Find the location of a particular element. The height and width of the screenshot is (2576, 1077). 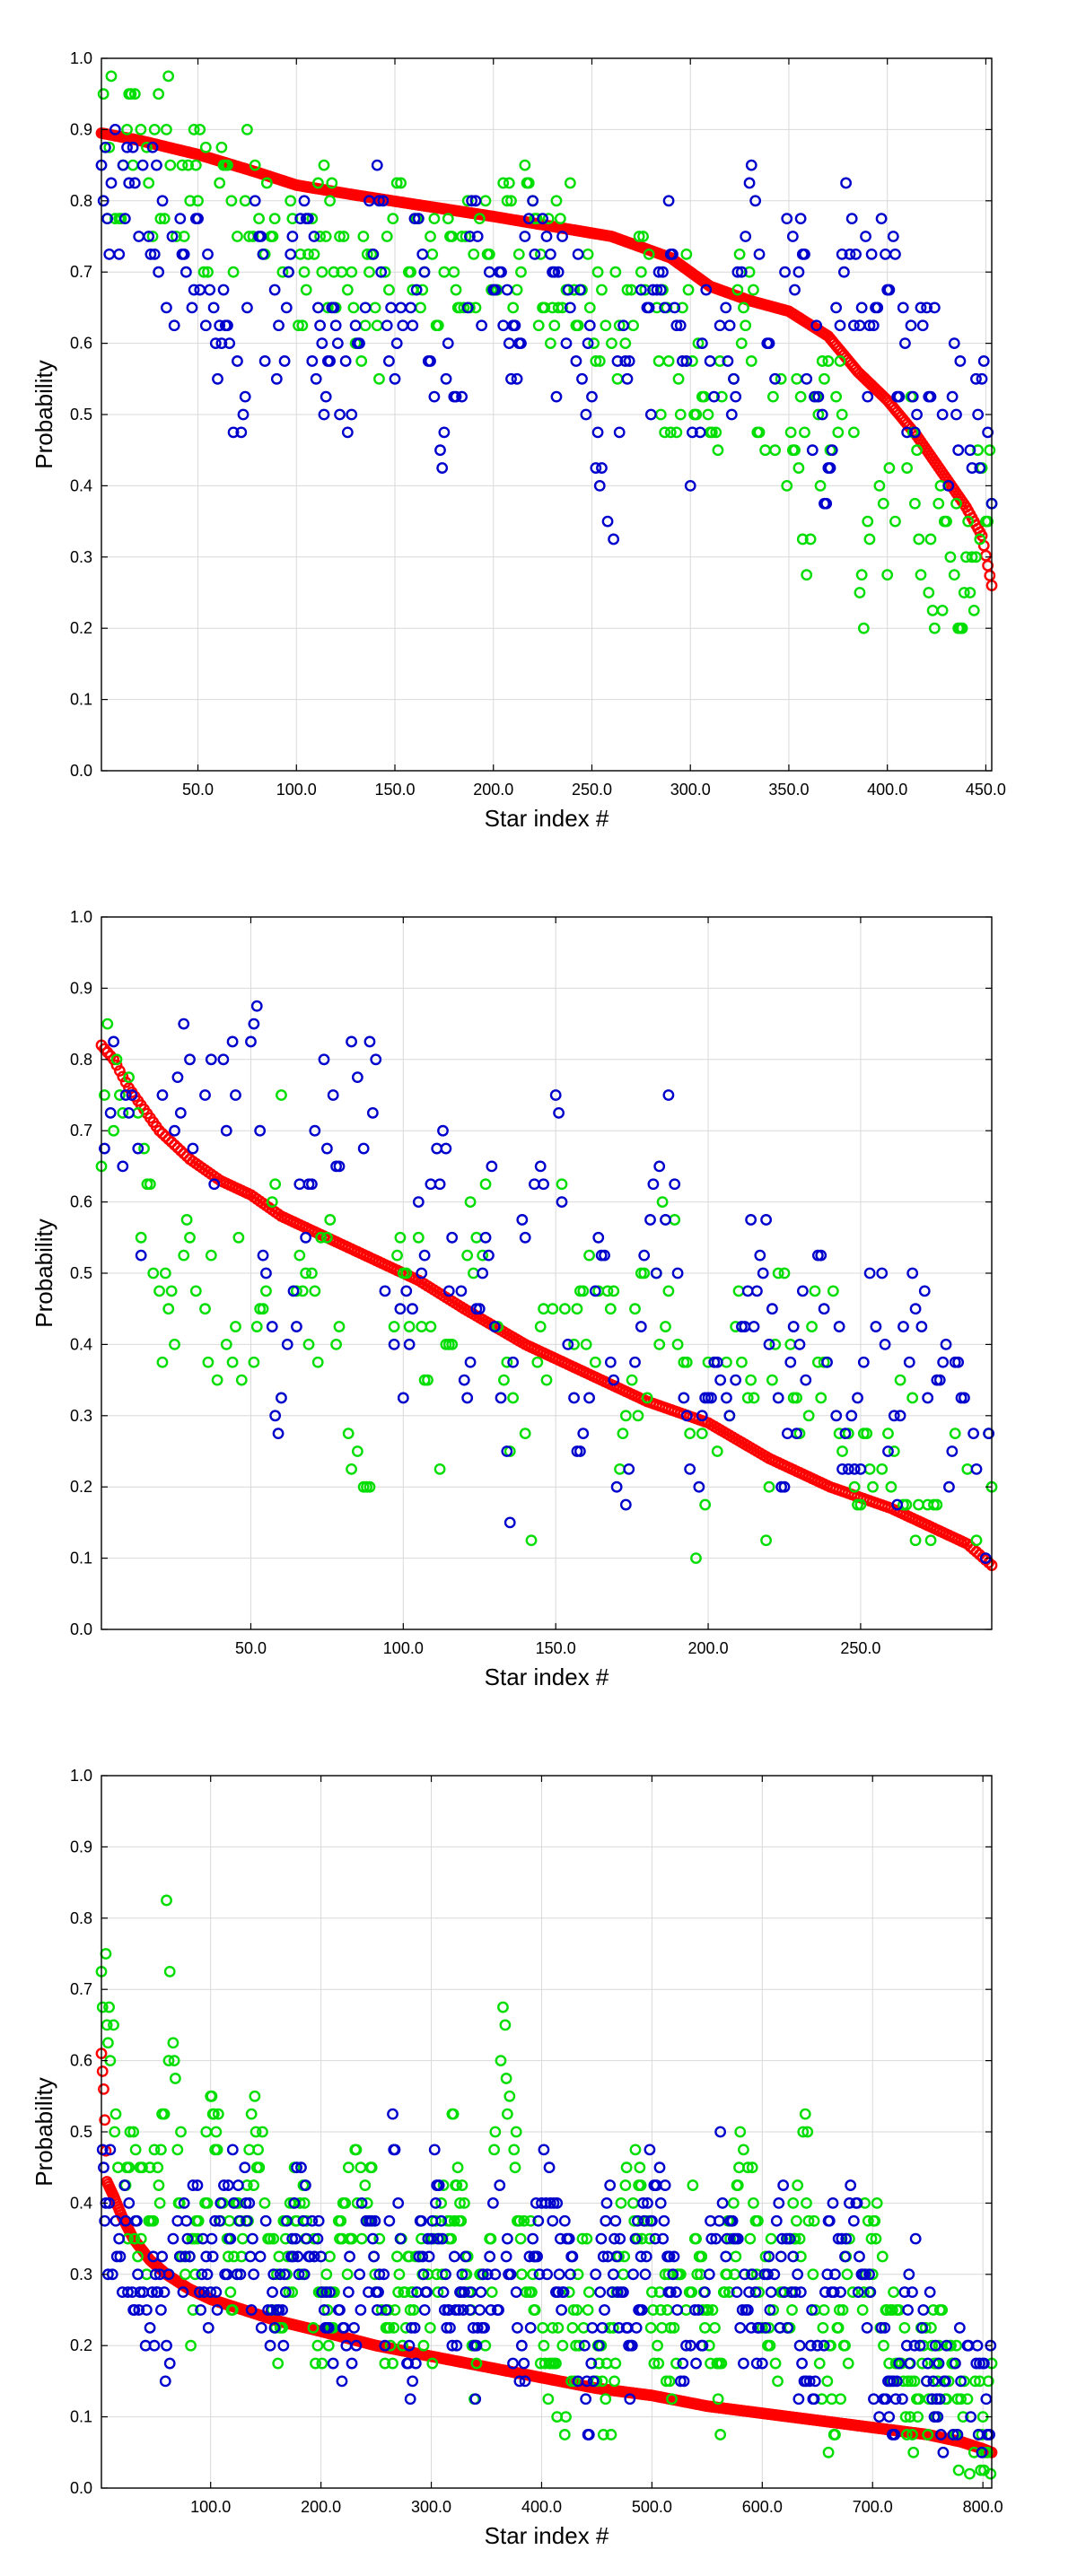

x-tick-label: 800.0 is located at coordinates (983, 2507).